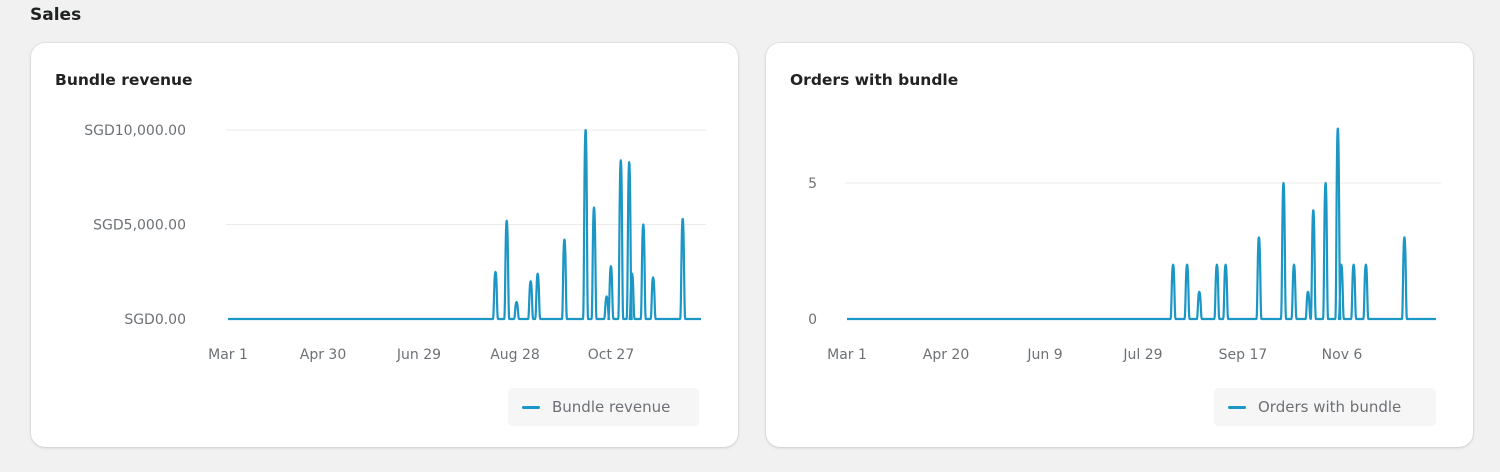 The height and width of the screenshot is (472, 1500). Describe the element at coordinates (1243, 355) in the screenshot. I see `x-tick-label: Sep 17` at that location.